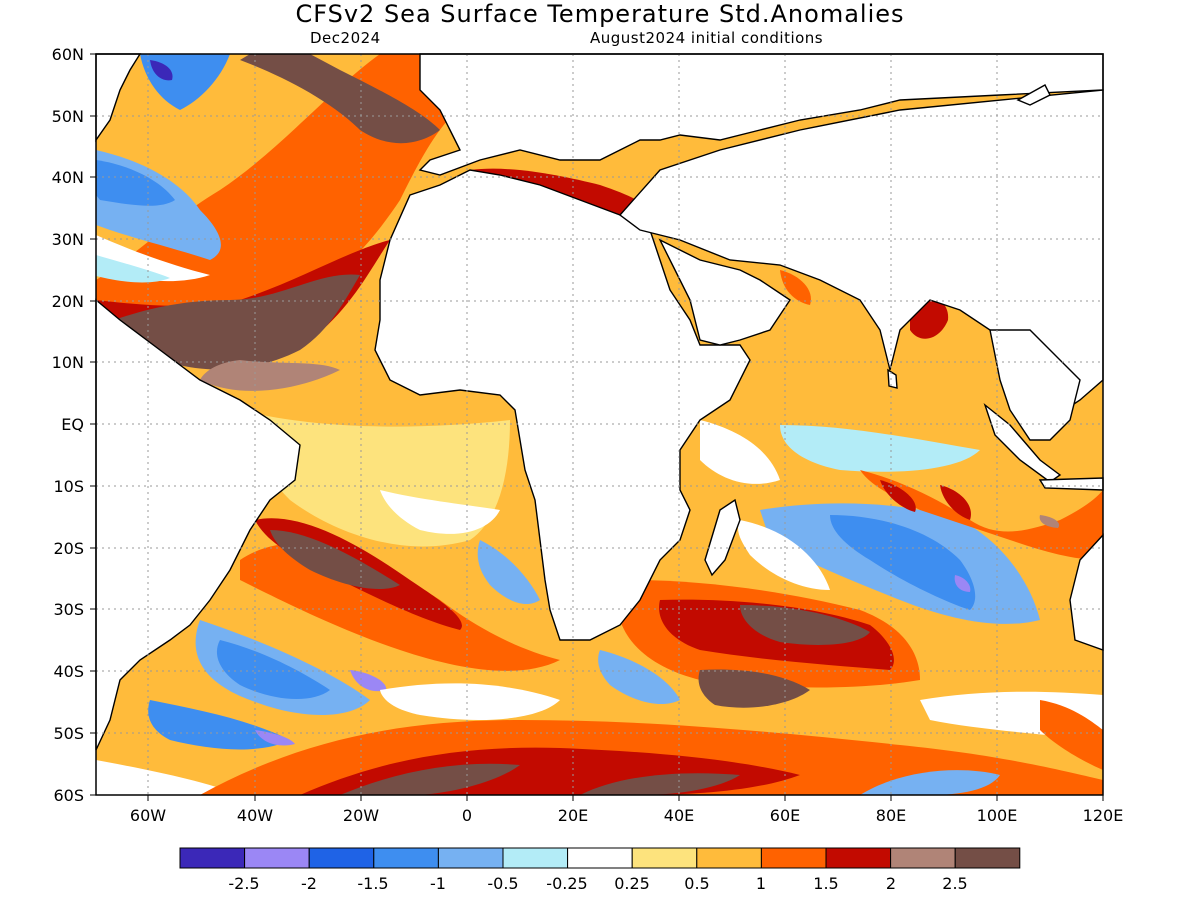 The image size is (1200, 900). I want to click on colorbar-label: 0.25, so click(632, 883).